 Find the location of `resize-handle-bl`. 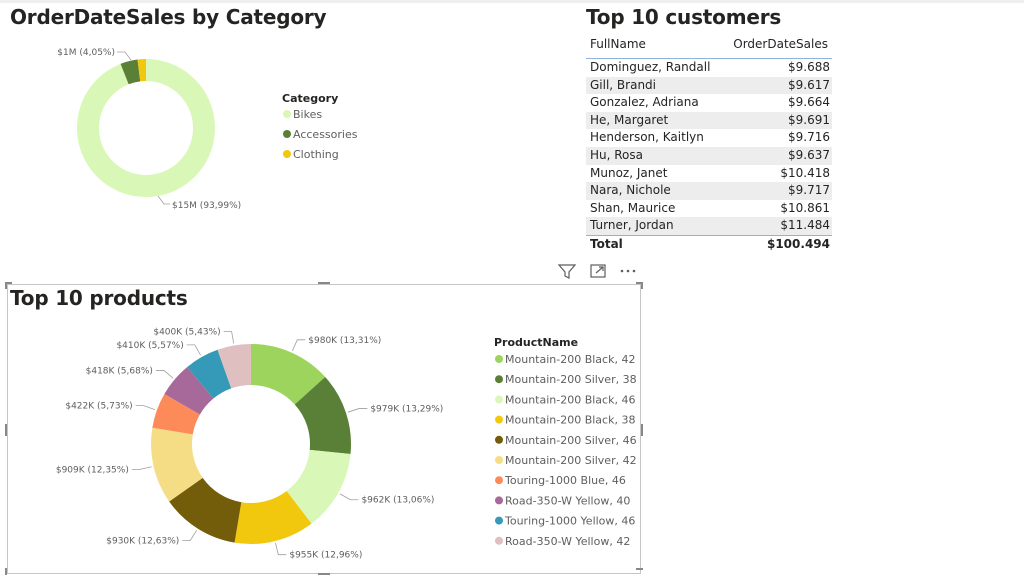

resize-handle-bl is located at coordinates (6, 571).